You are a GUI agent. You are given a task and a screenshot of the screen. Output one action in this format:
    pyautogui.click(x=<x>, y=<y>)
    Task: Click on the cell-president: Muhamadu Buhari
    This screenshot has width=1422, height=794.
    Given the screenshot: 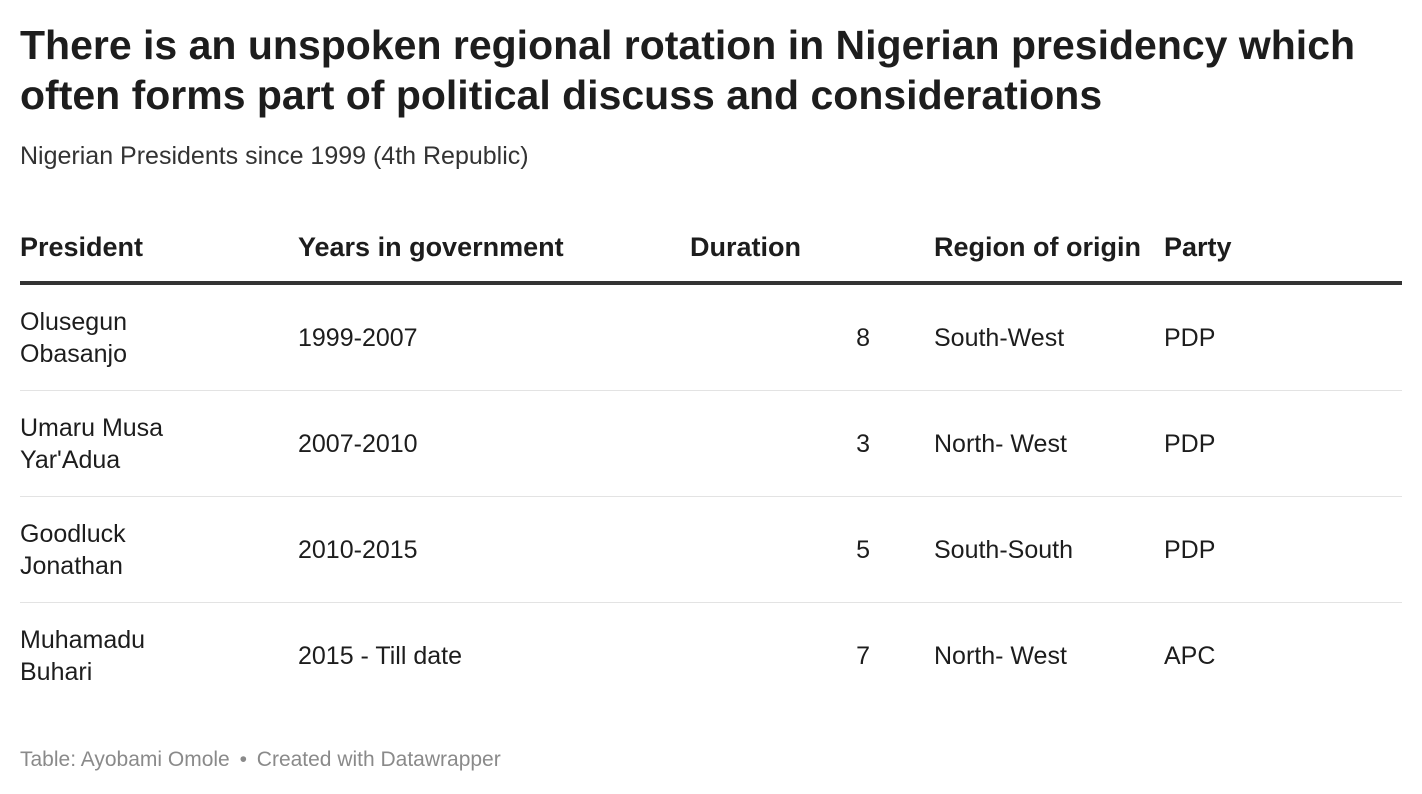 What is the action you would take?
    pyautogui.click(x=159, y=656)
    